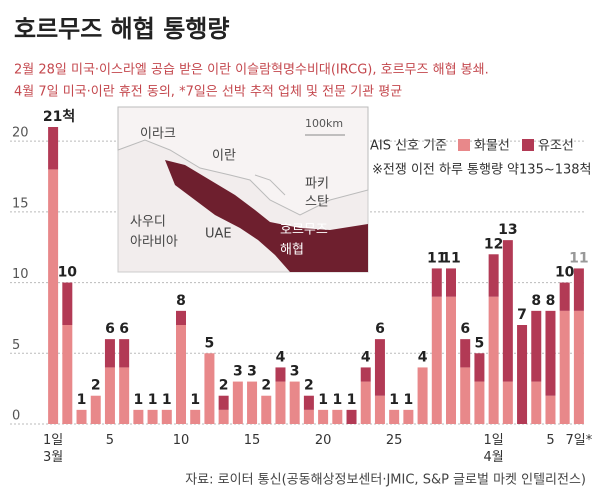  What do you see at coordinates (154, 242) in the screenshot?
I see `map-label: 아라비아` at bounding box center [154, 242].